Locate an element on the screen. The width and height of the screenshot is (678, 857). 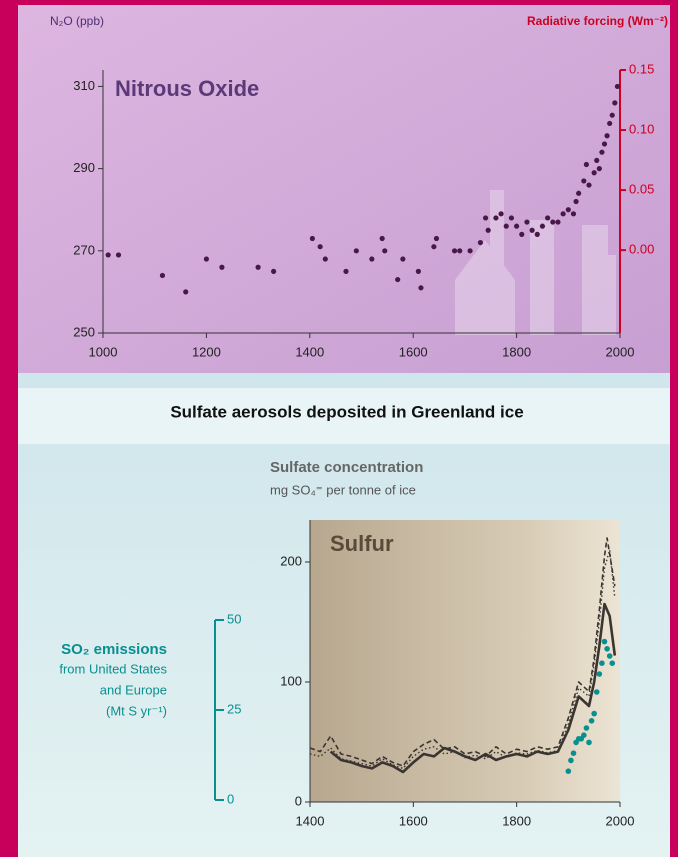
y2-tick-label: 0.10 is located at coordinates (641, 128).